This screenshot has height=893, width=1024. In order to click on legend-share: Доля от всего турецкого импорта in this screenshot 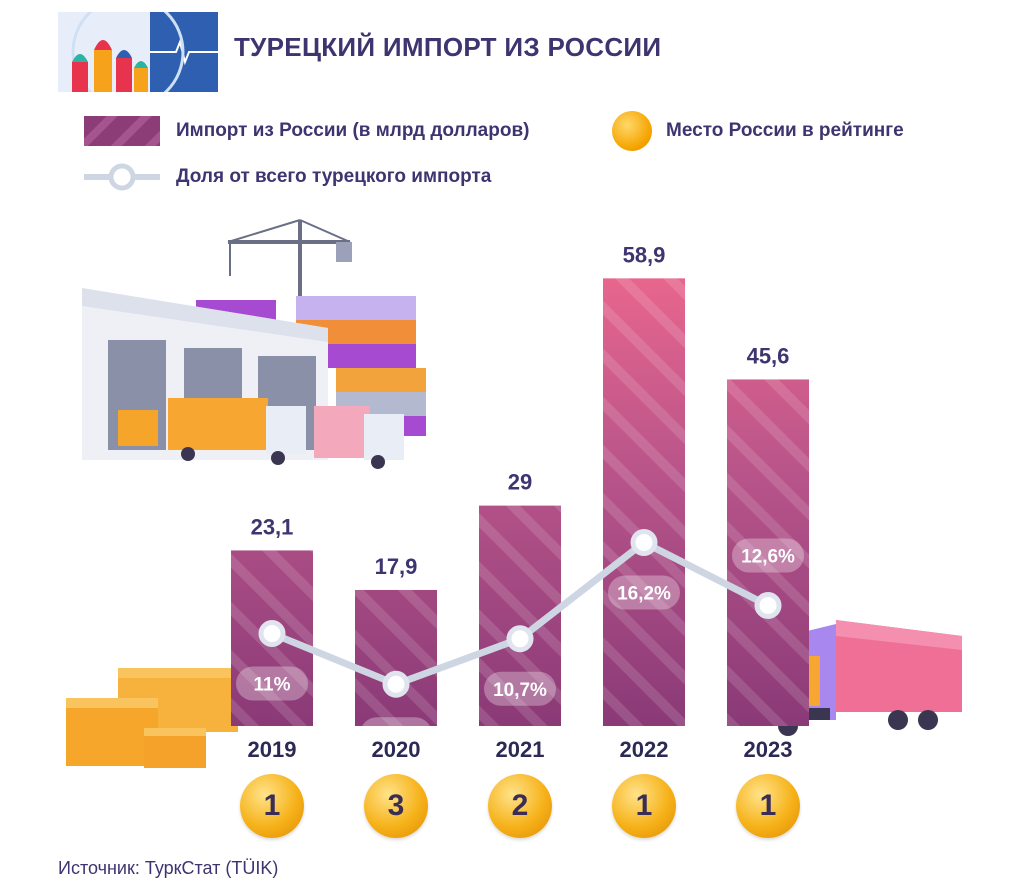, I will do `click(287, 177)`.